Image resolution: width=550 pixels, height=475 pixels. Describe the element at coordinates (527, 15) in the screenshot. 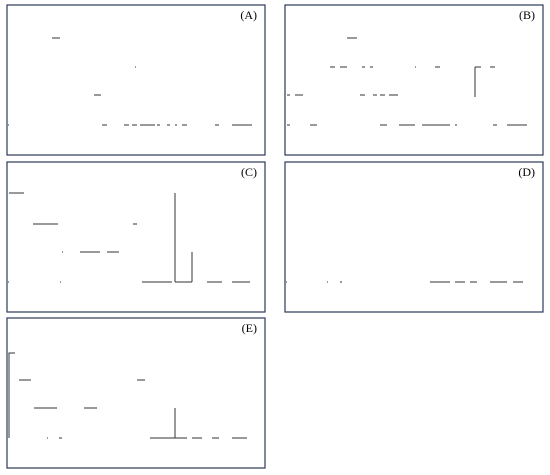

I see `panel-label: (B)` at that location.